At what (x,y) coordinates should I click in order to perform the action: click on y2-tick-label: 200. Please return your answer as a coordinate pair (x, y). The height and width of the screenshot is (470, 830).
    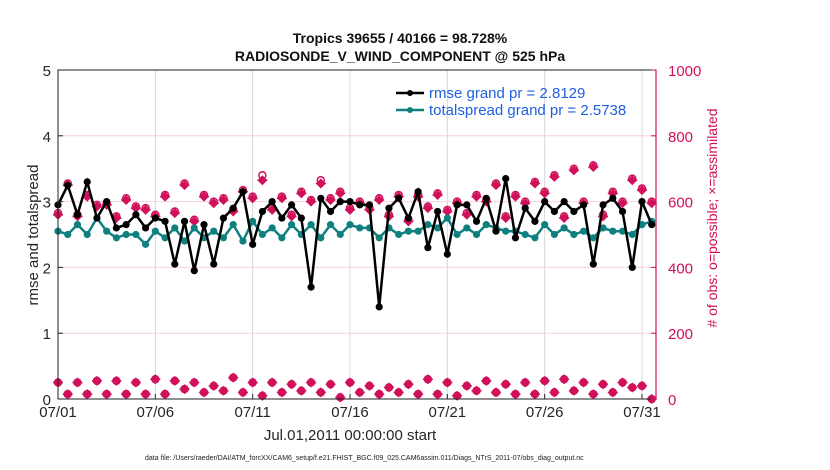
    Looking at the image, I should click on (680, 334).